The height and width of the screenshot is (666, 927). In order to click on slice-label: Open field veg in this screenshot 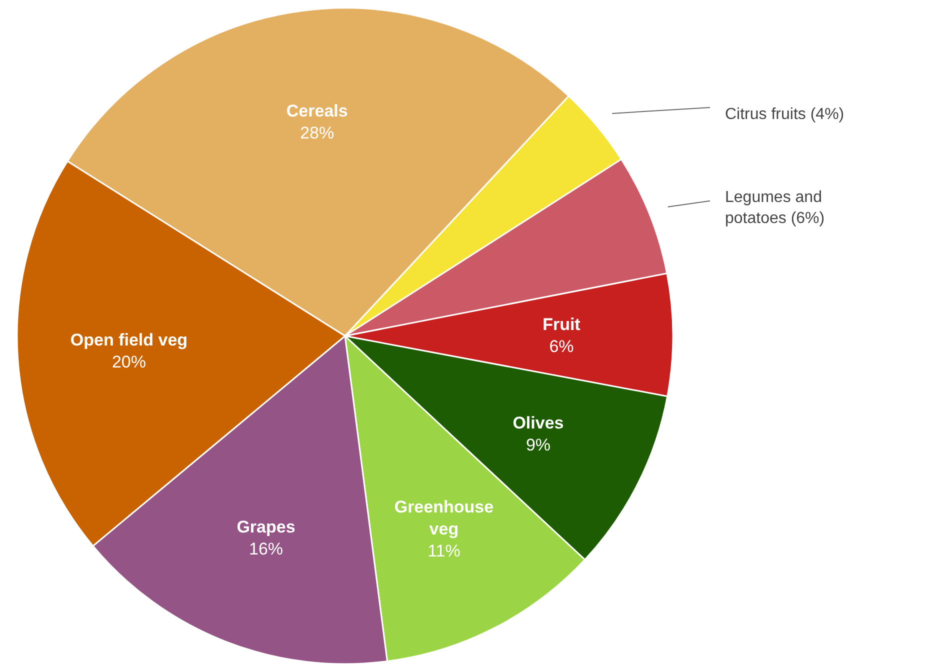, I will do `click(129, 340)`.